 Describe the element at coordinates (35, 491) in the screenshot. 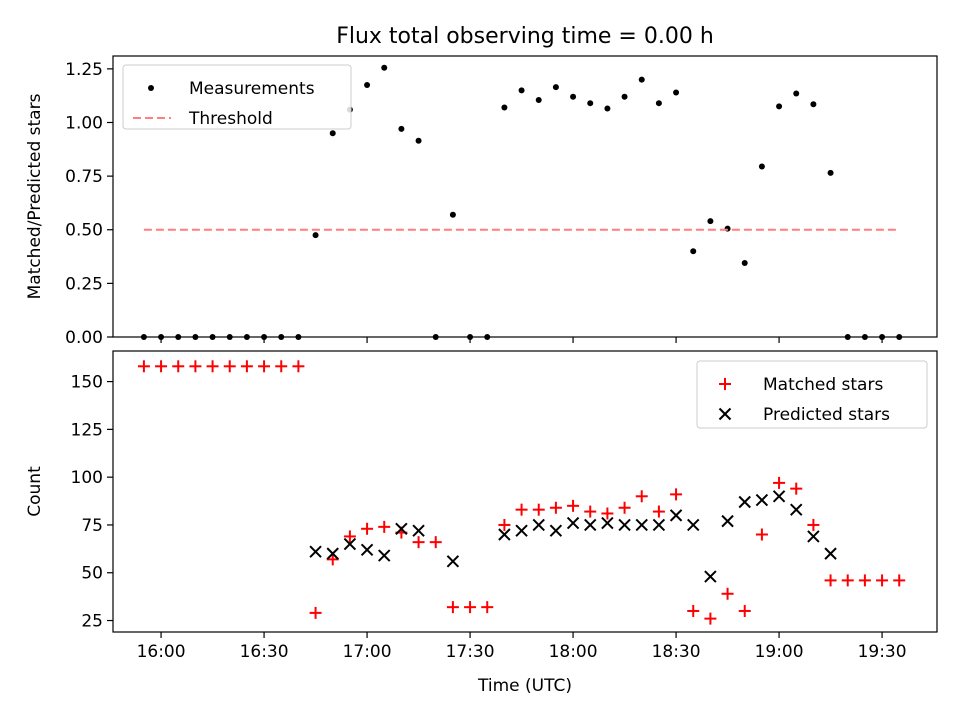

I see `y-axis-label: Count` at that location.